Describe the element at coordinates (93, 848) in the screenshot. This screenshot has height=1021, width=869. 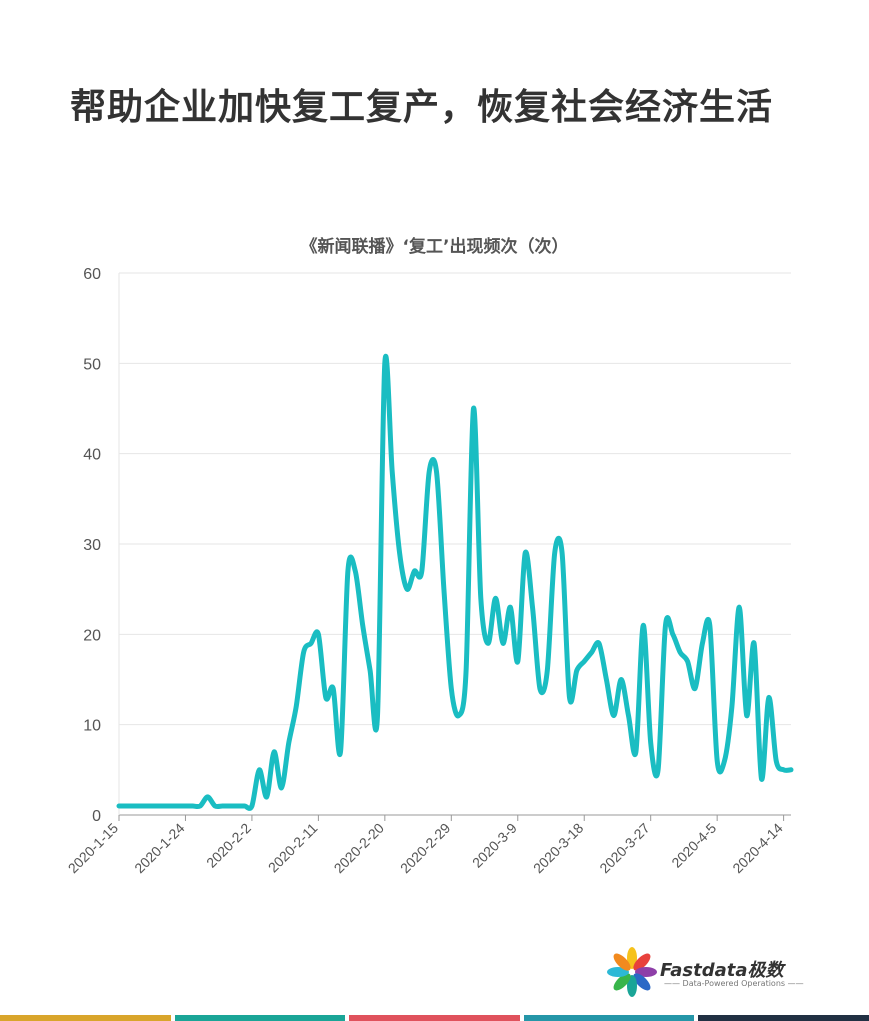
I see `x-tick-label: 2020-1-15` at that location.